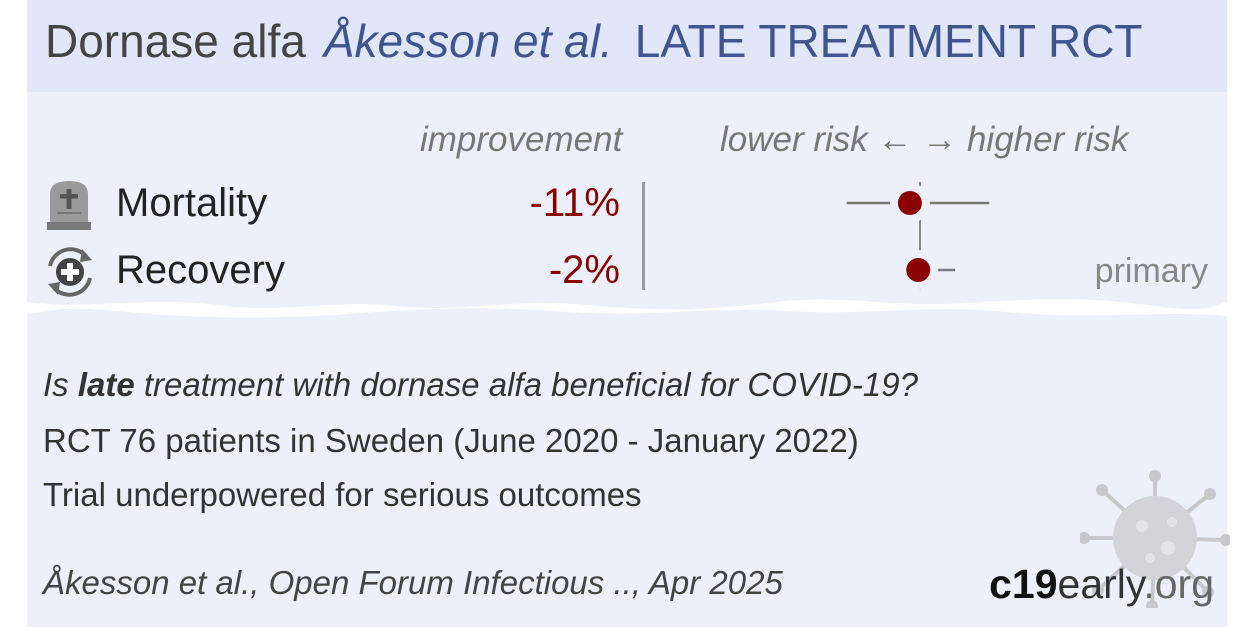 The height and width of the screenshot is (627, 1254). What do you see at coordinates (200, 270) in the screenshot?
I see `outcome-label-recovery: Recovery` at bounding box center [200, 270].